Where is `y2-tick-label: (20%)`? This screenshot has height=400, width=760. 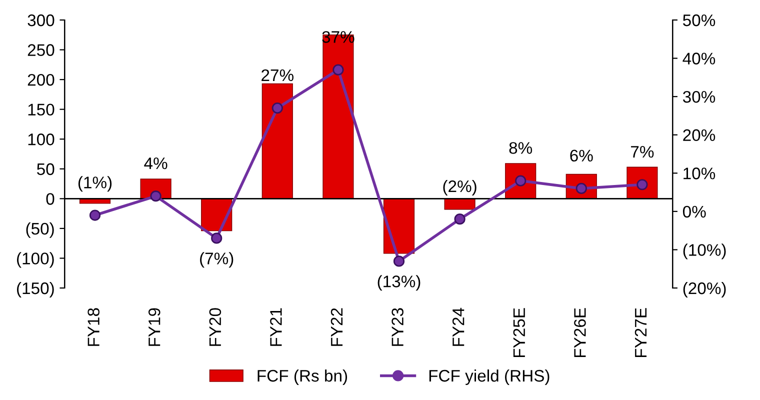 y2-tick-label: (20%) is located at coordinates (704, 290).